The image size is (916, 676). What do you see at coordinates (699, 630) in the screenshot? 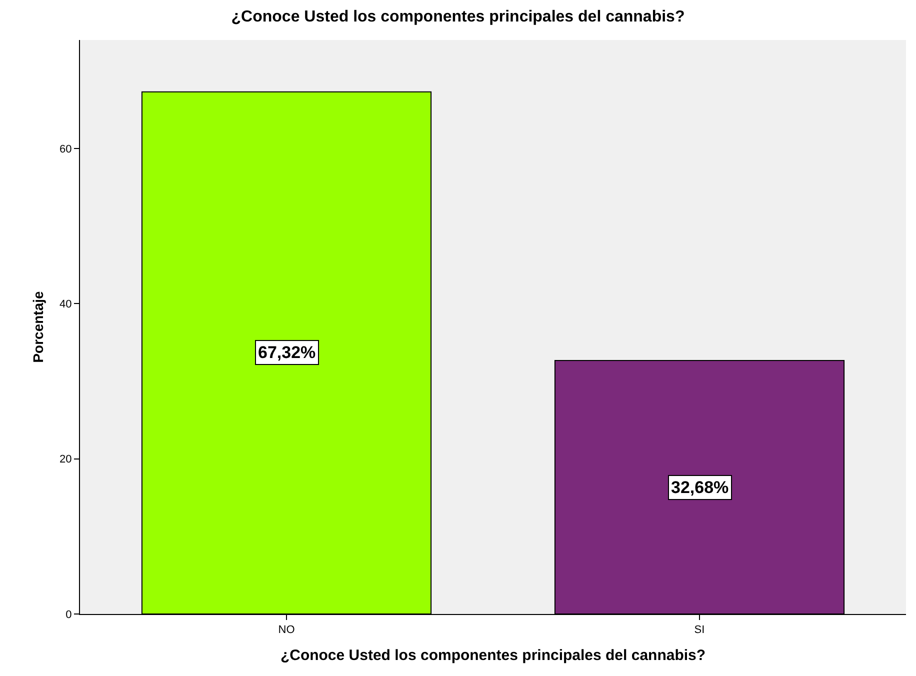
I see `x-tick-label: SI` at bounding box center [699, 630].